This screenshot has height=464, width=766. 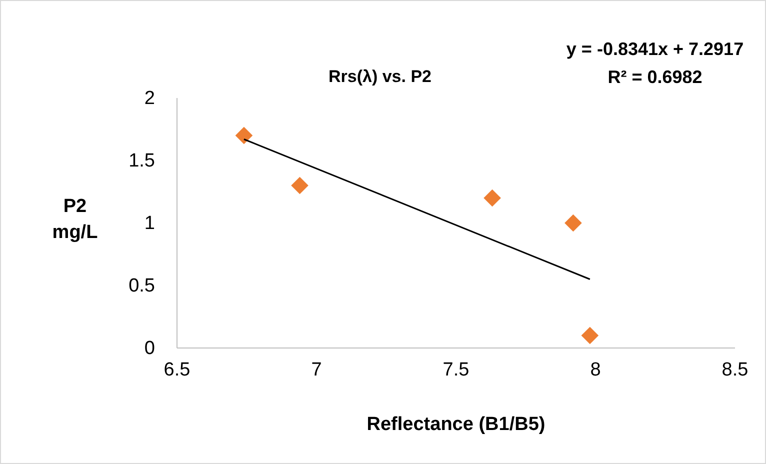 I want to click on x-tick-label: 7.5, so click(x=456, y=369).